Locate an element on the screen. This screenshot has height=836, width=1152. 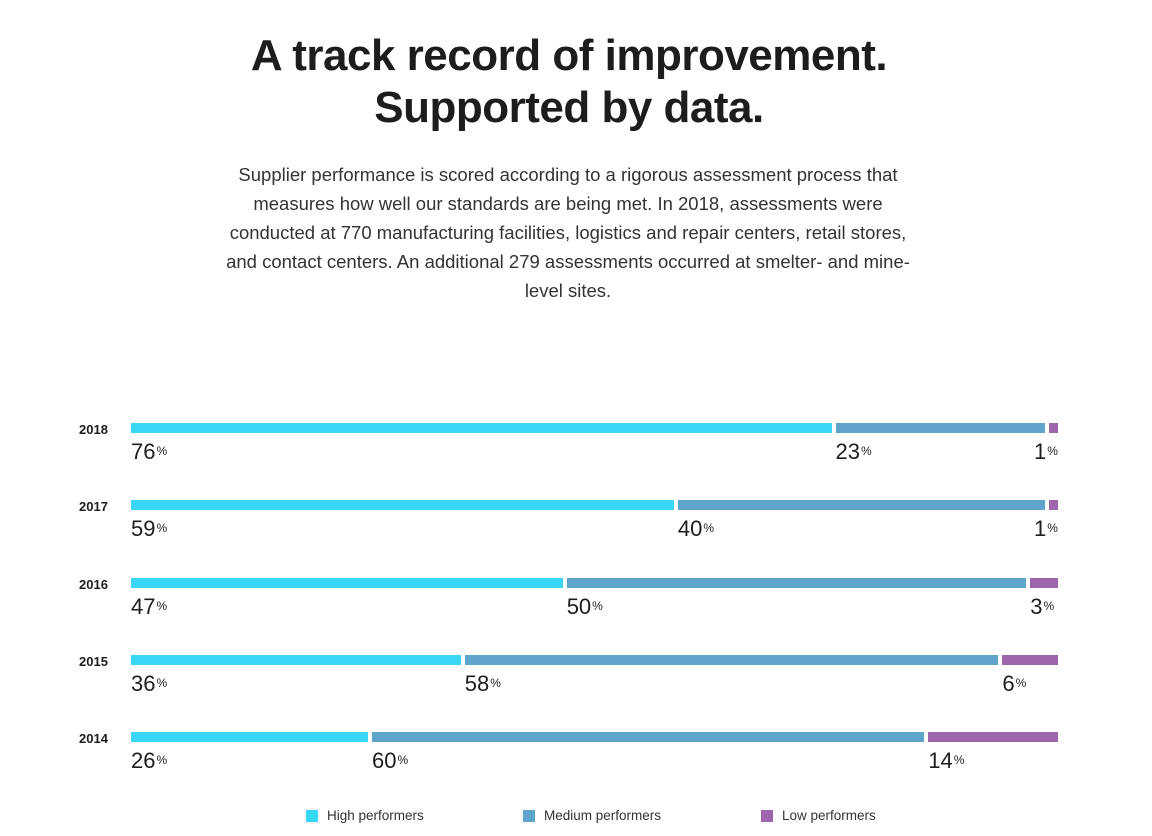
bar-row-2015: 2015 36% 58% 6% is located at coordinates (576, 684).